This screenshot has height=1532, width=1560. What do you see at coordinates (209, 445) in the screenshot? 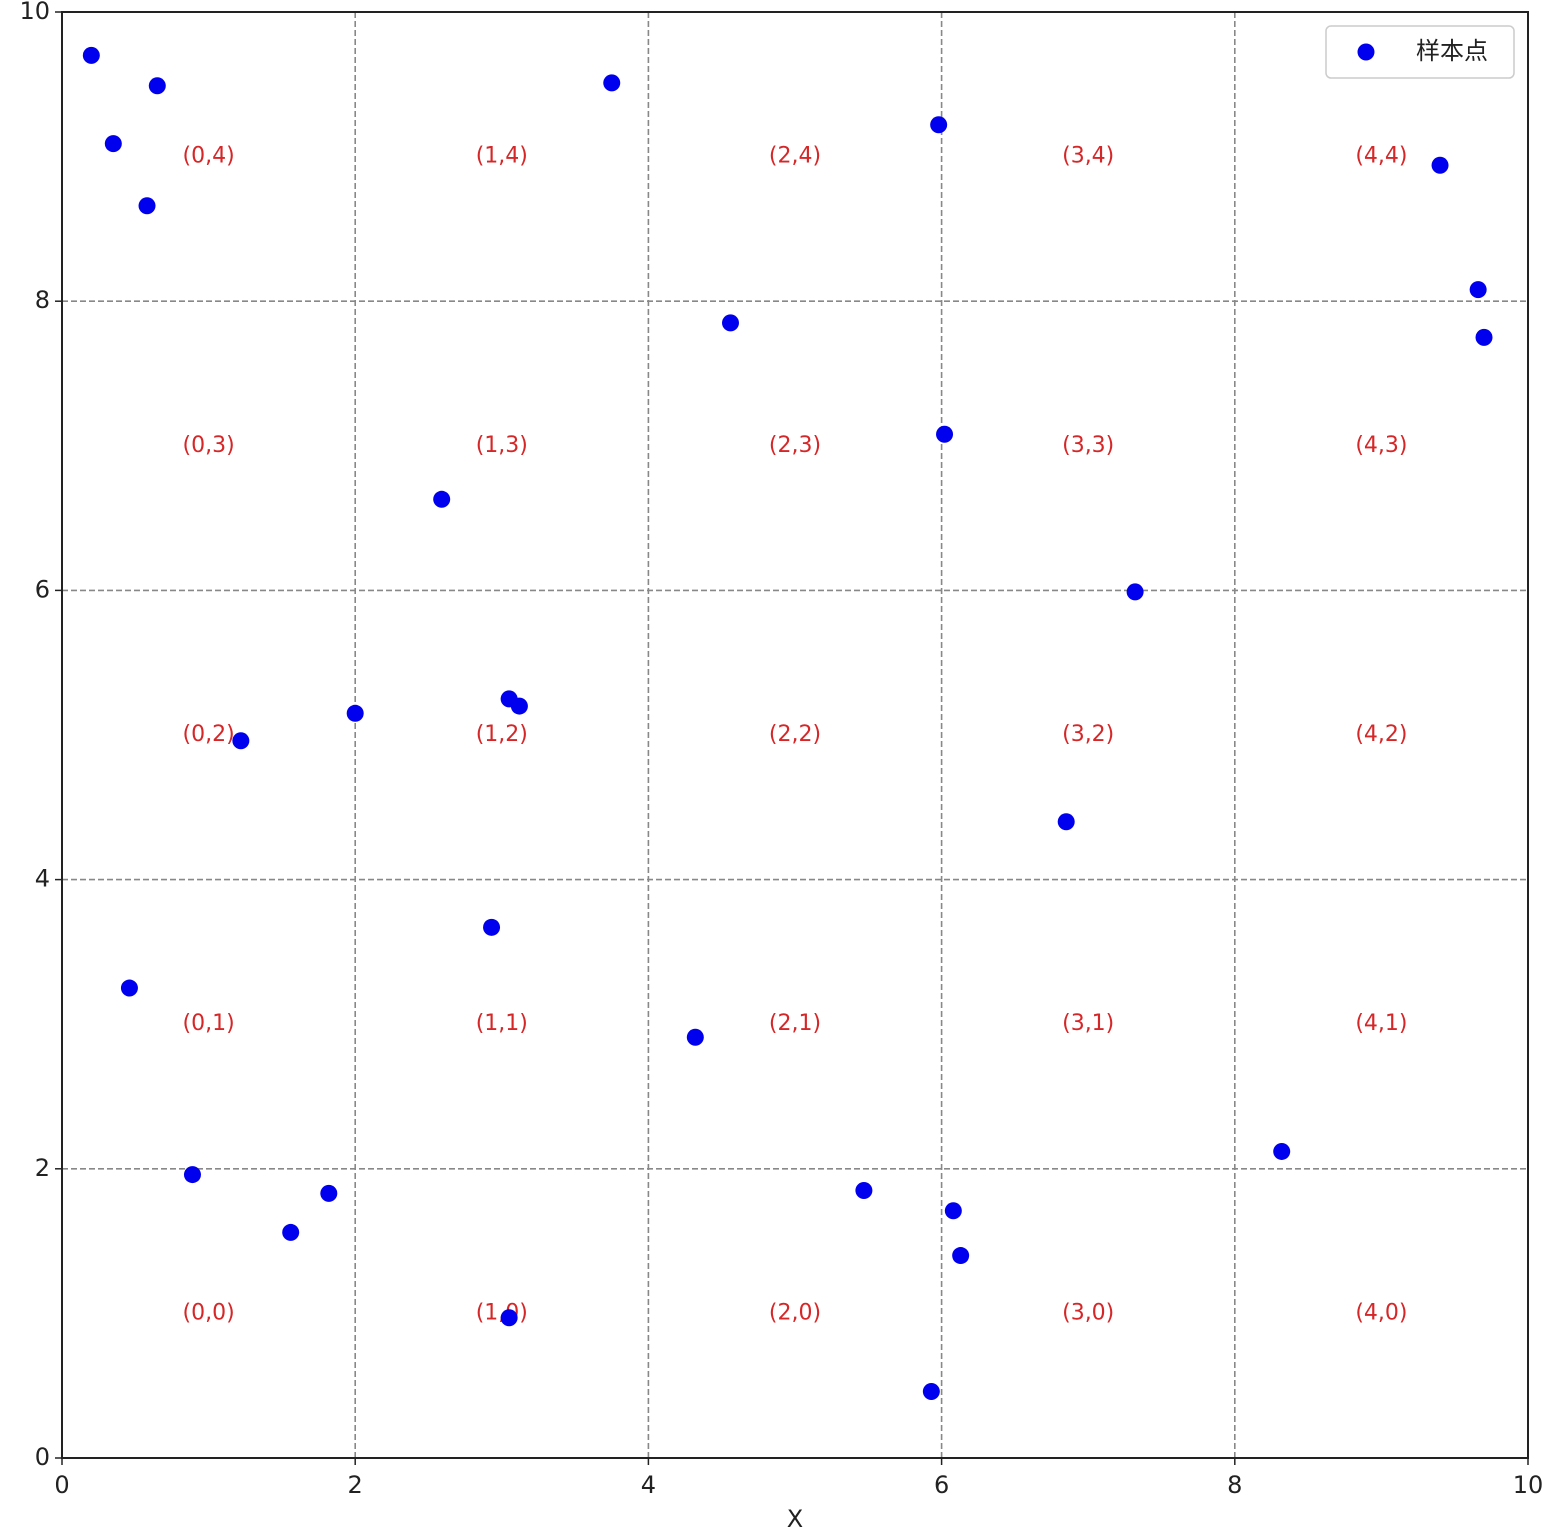
I see `cell-label: (0,3)` at bounding box center [209, 445].